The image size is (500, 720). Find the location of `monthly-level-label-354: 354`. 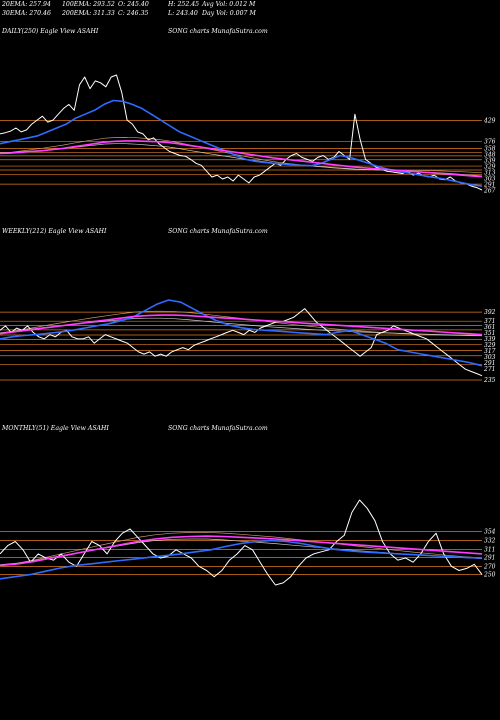

monthly-level-label-354: 354 is located at coordinates (490, 532).